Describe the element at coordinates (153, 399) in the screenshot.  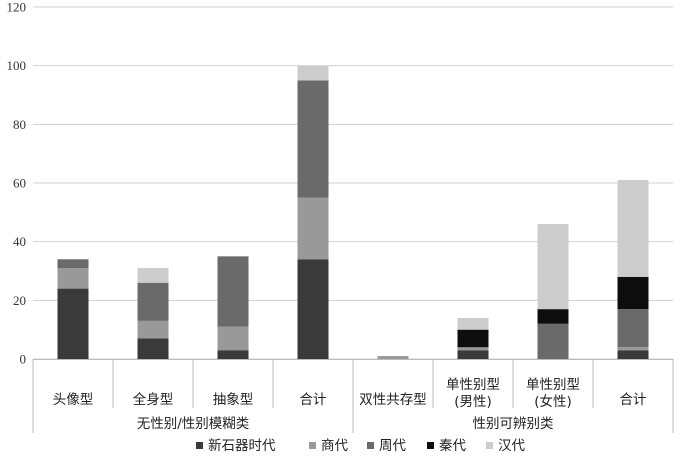
I see `category-label: 全身型` at that location.